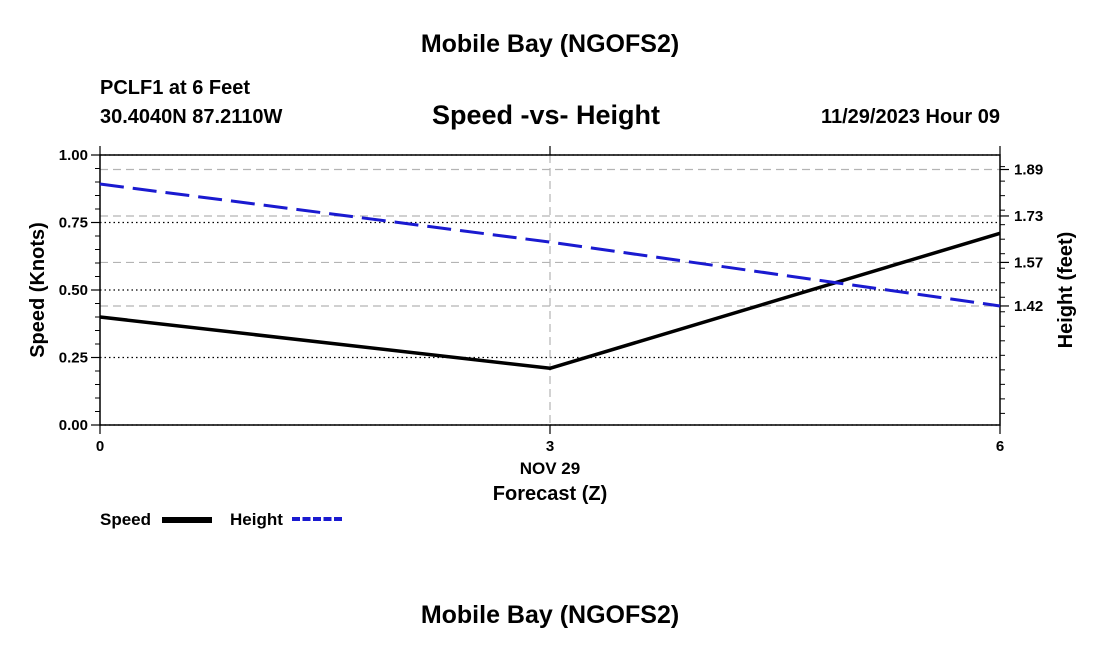 This screenshot has width=1100, height=650. What do you see at coordinates (1028, 170) in the screenshot?
I see `right-tick-label: 1.89` at bounding box center [1028, 170].